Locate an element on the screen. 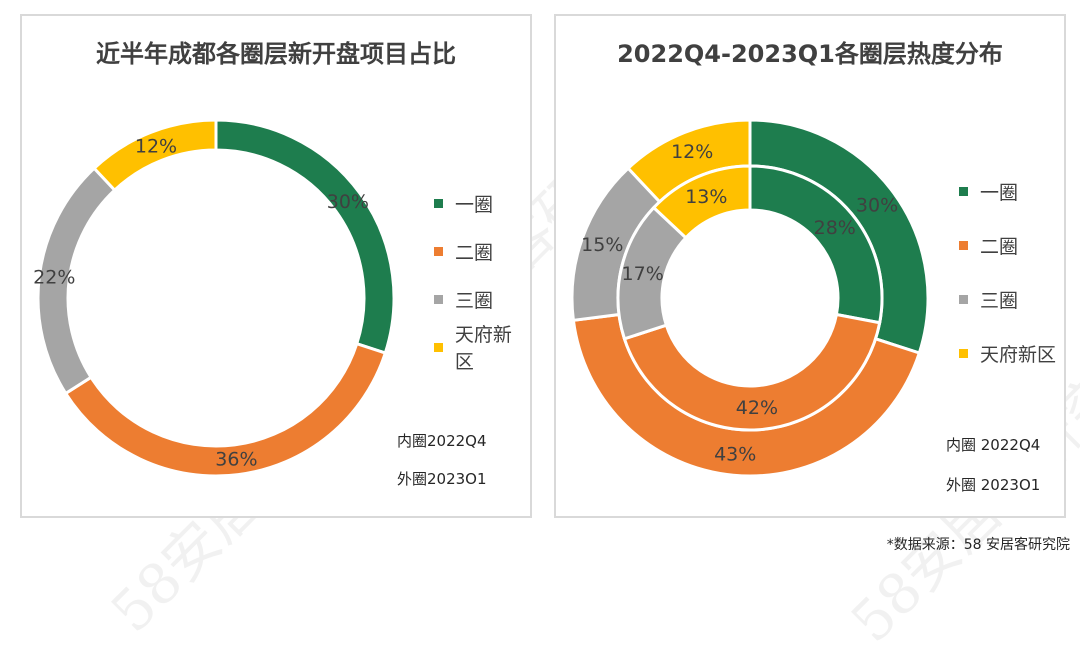  inner-ring-data-label: 13% is located at coordinates (706, 197).